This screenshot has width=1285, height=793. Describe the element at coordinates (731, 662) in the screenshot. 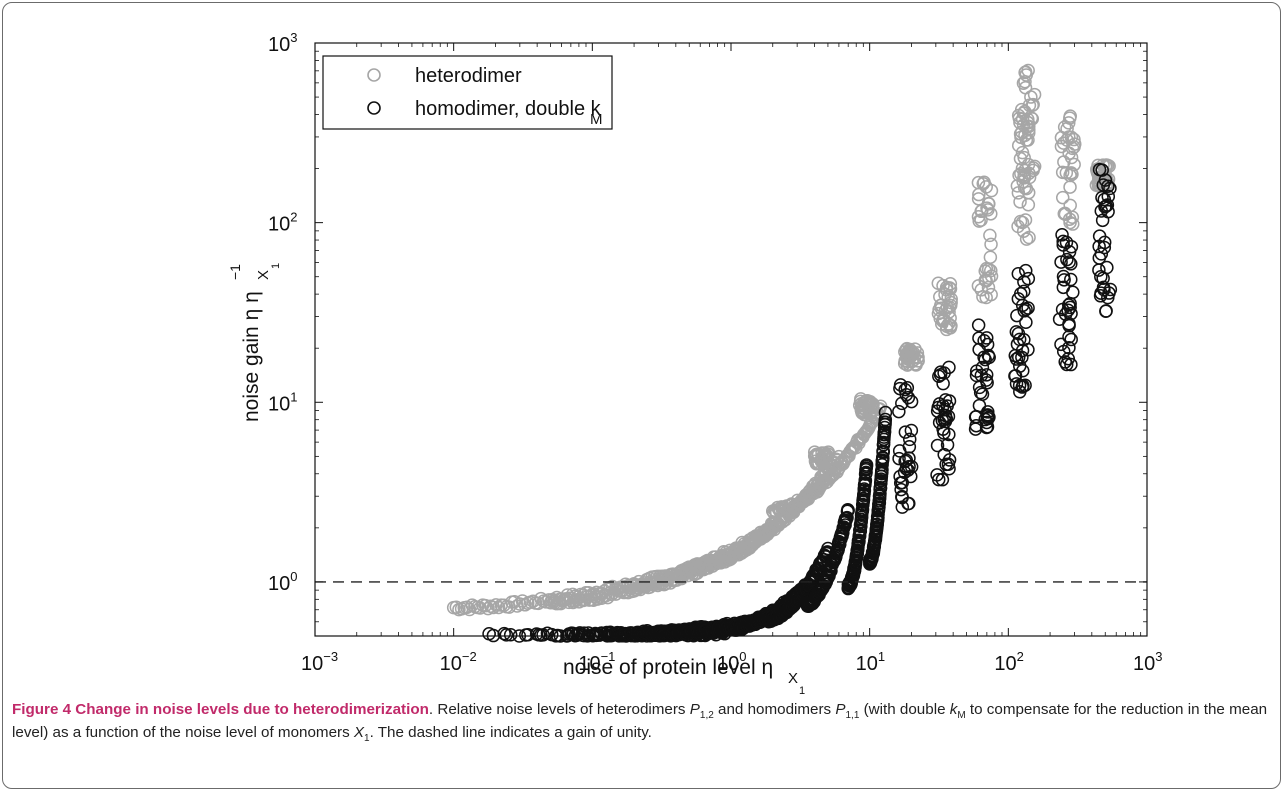

I see `x-tick-label: 10⁰` at that location.